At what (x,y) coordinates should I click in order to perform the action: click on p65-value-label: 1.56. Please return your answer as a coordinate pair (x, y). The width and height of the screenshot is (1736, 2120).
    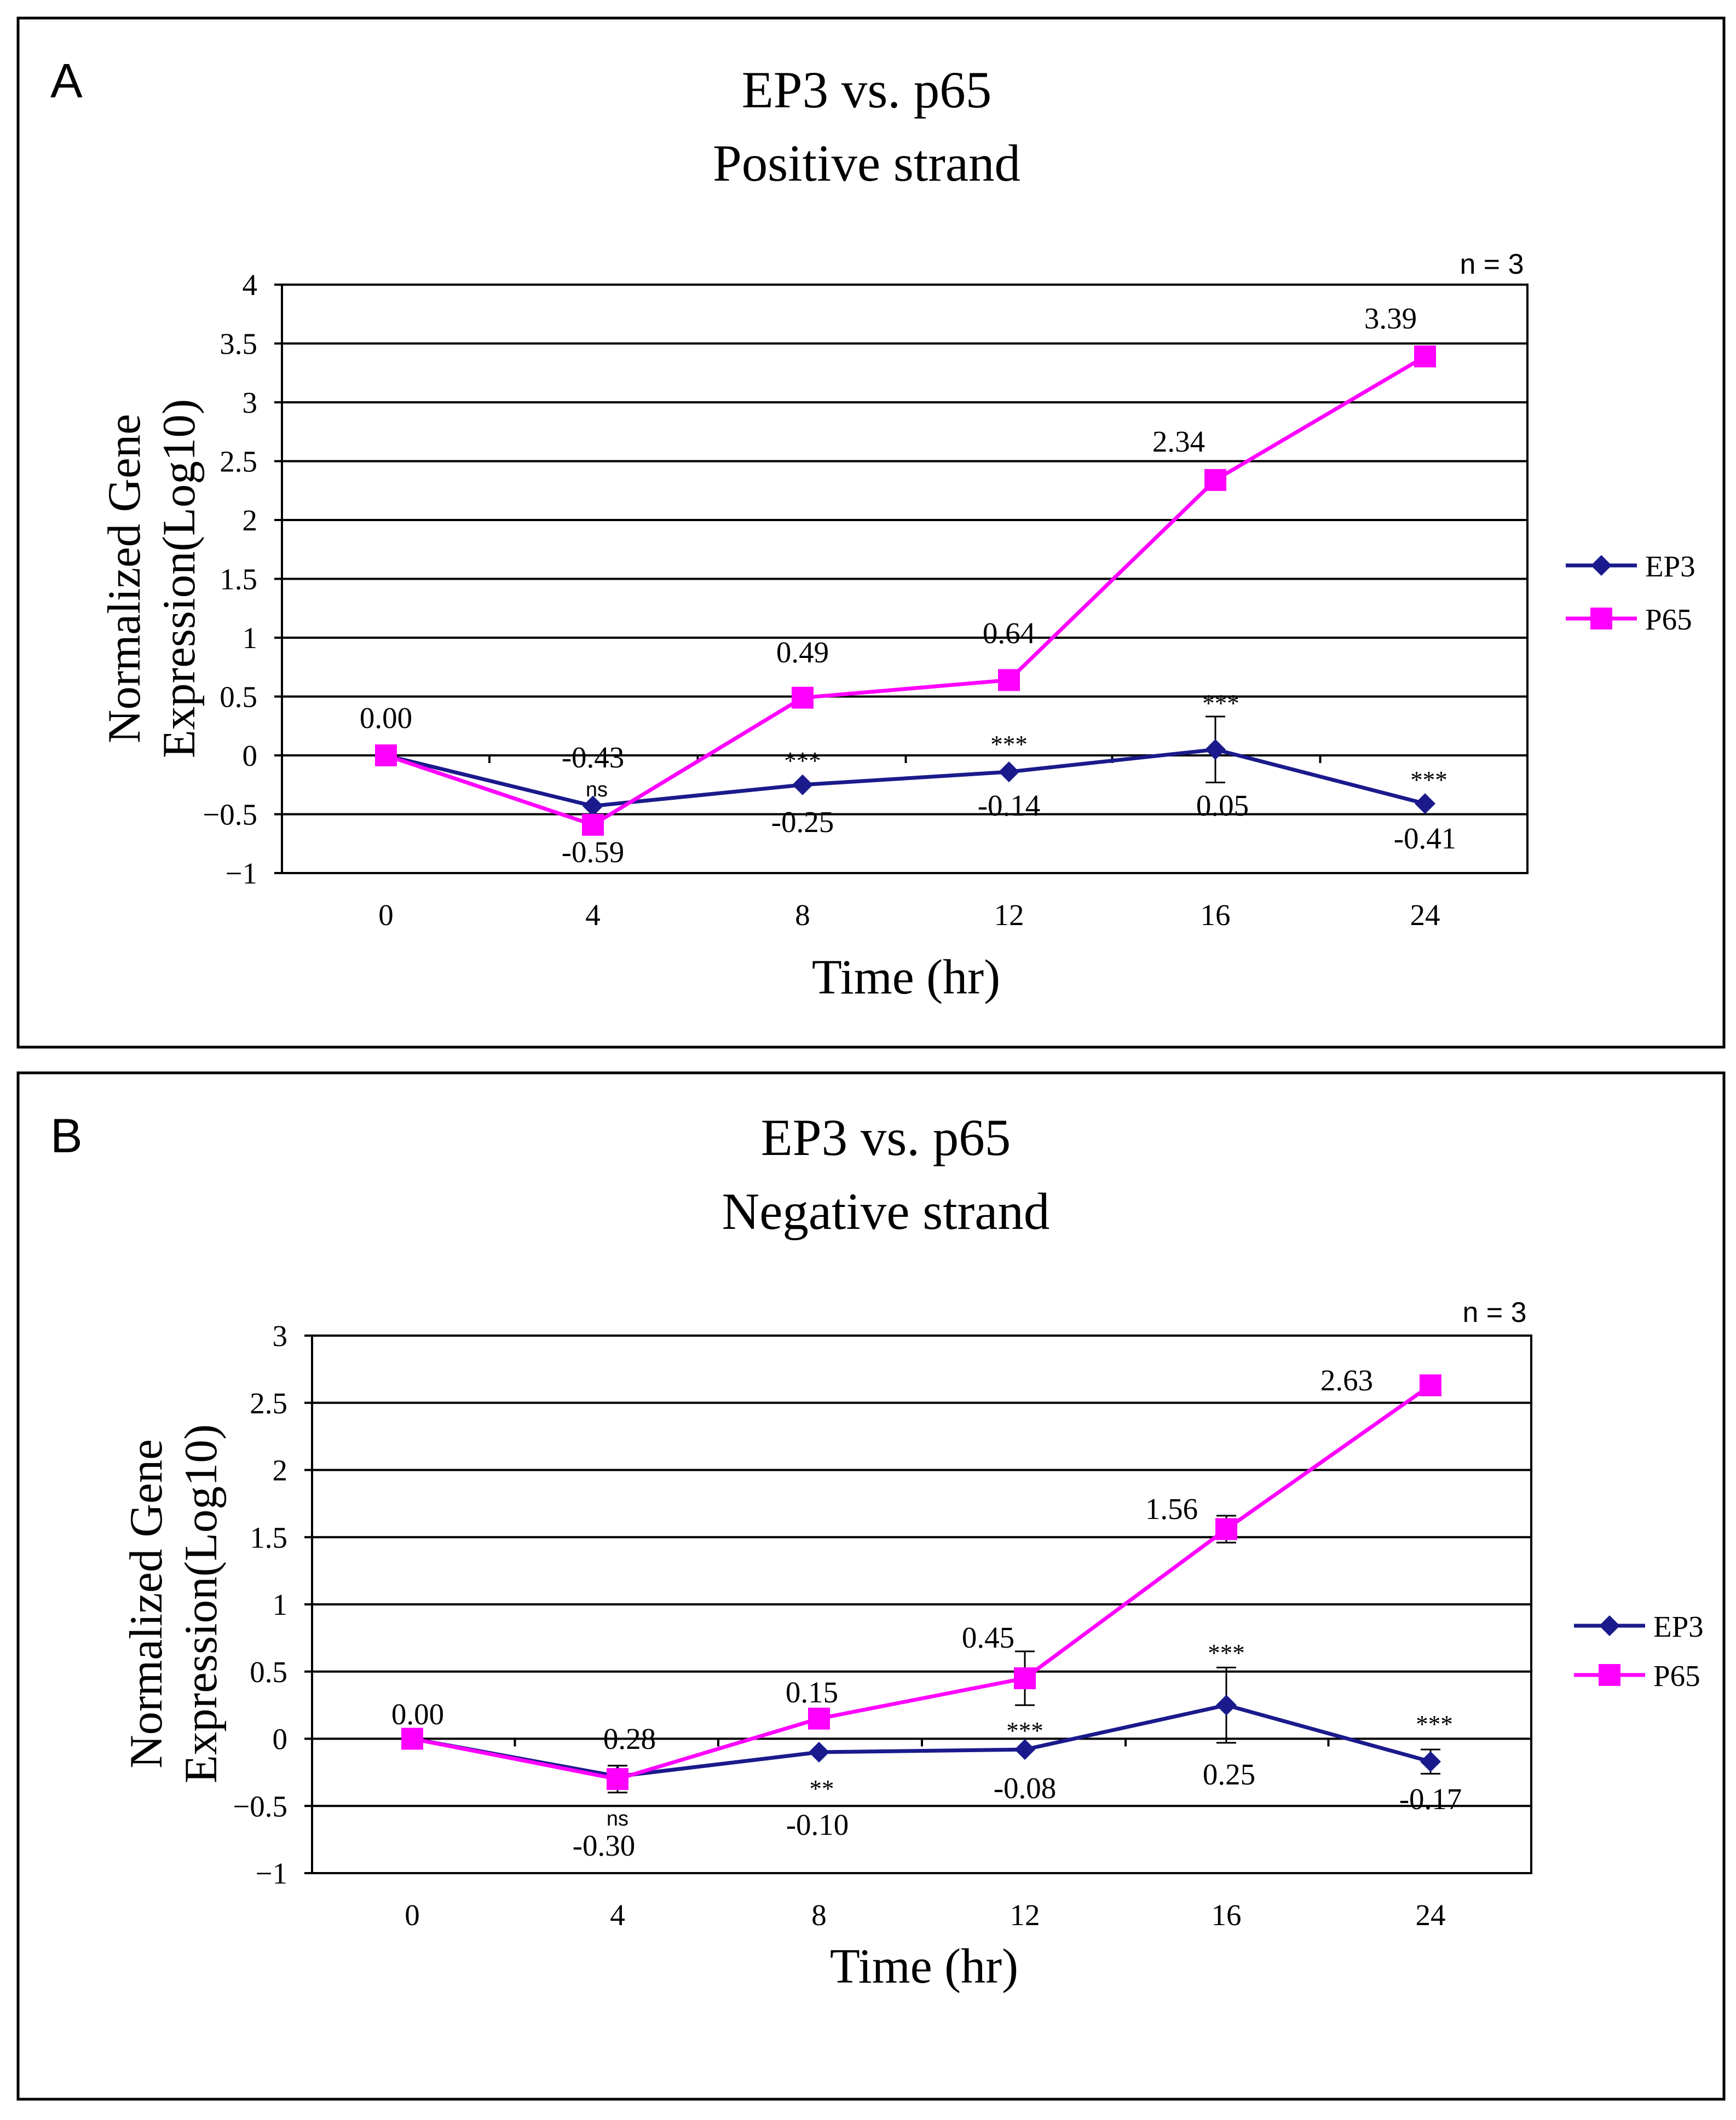
    Looking at the image, I should click on (1171, 1509).